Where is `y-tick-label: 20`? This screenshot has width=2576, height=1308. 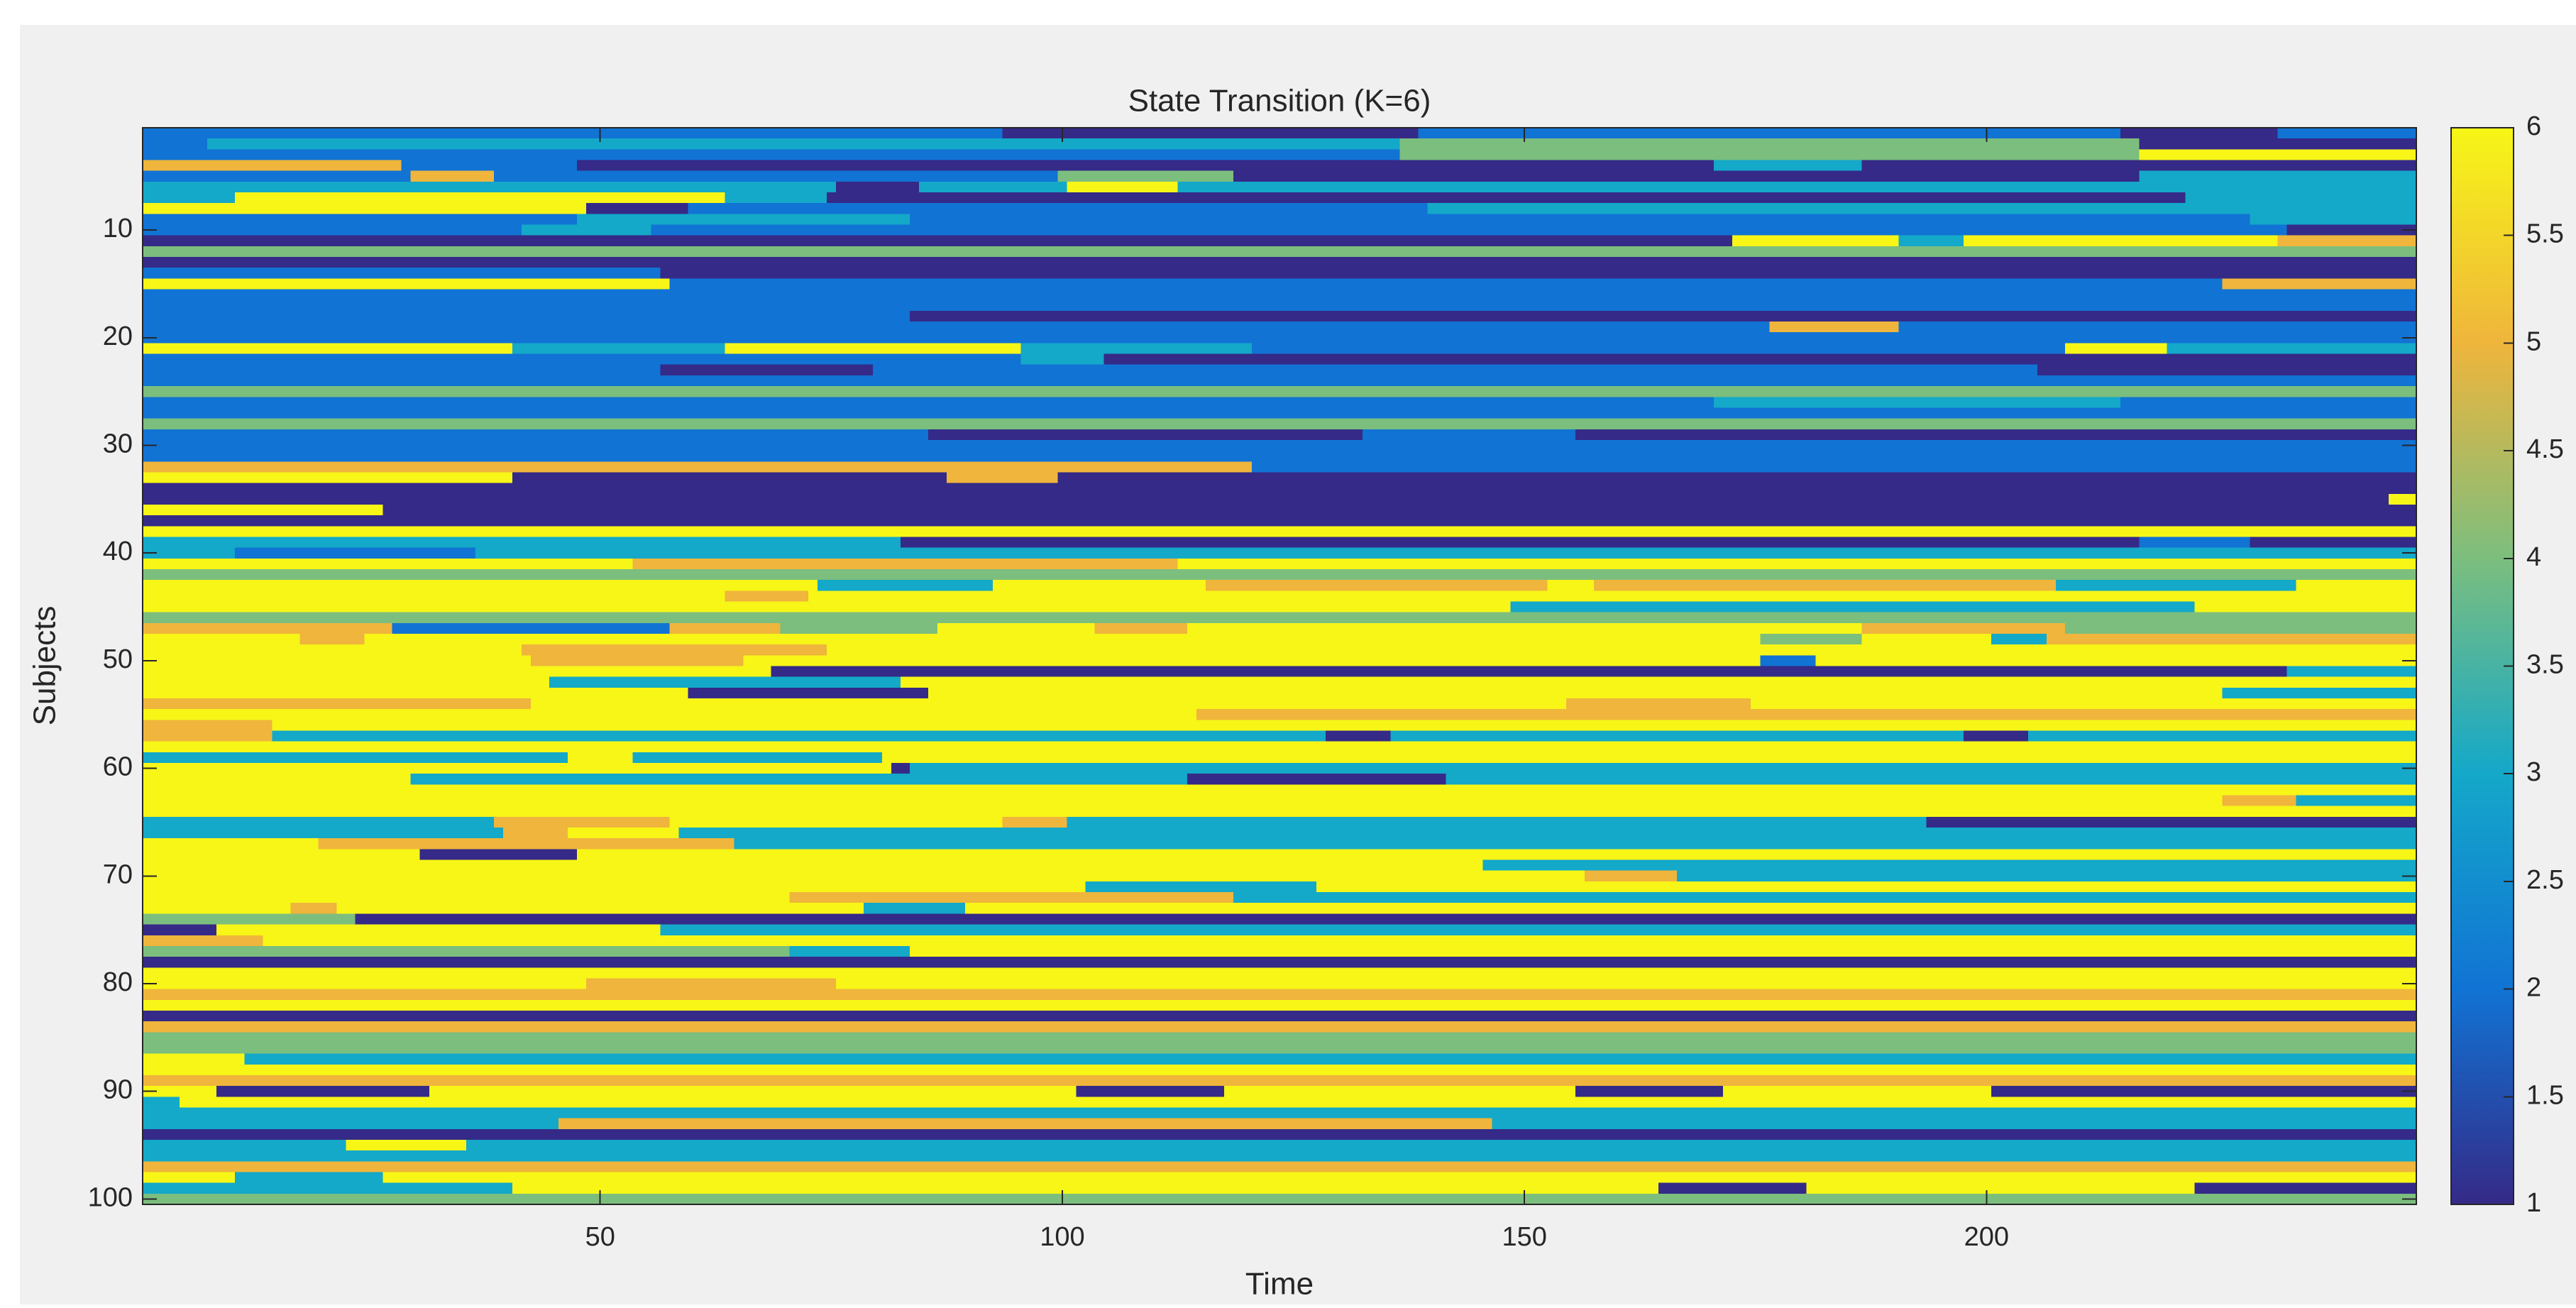 y-tick-label: 20 is located at coordinates (118, 336).